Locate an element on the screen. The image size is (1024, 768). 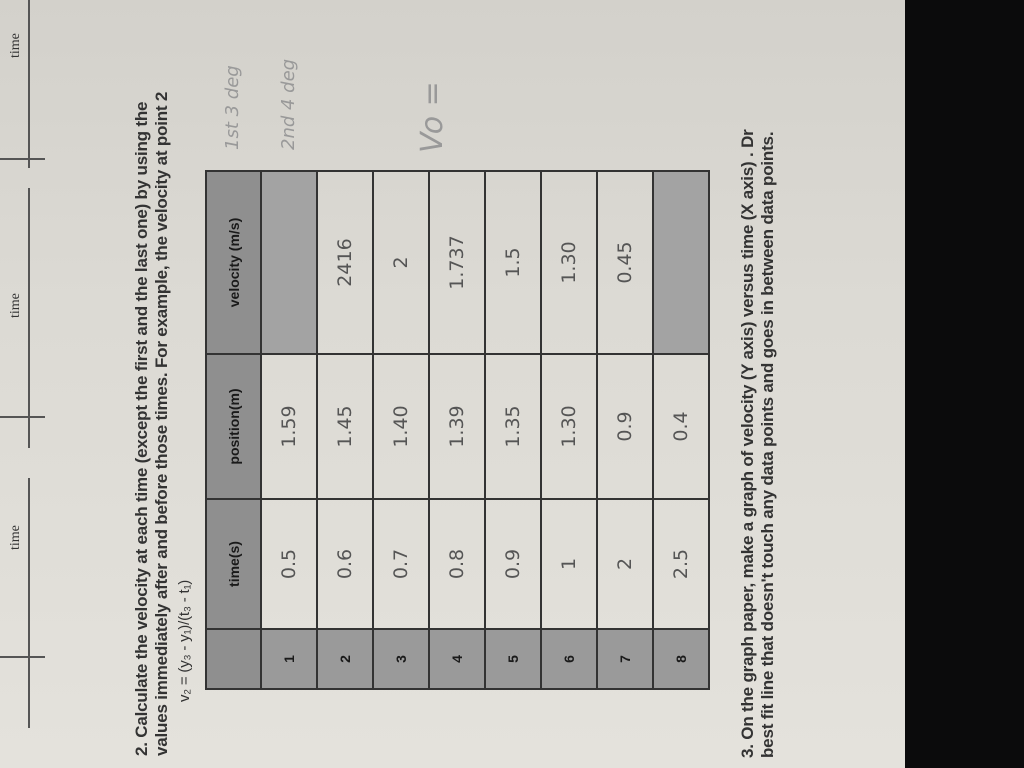
position-cell: 1.39 is located at coordinates (457, 426).